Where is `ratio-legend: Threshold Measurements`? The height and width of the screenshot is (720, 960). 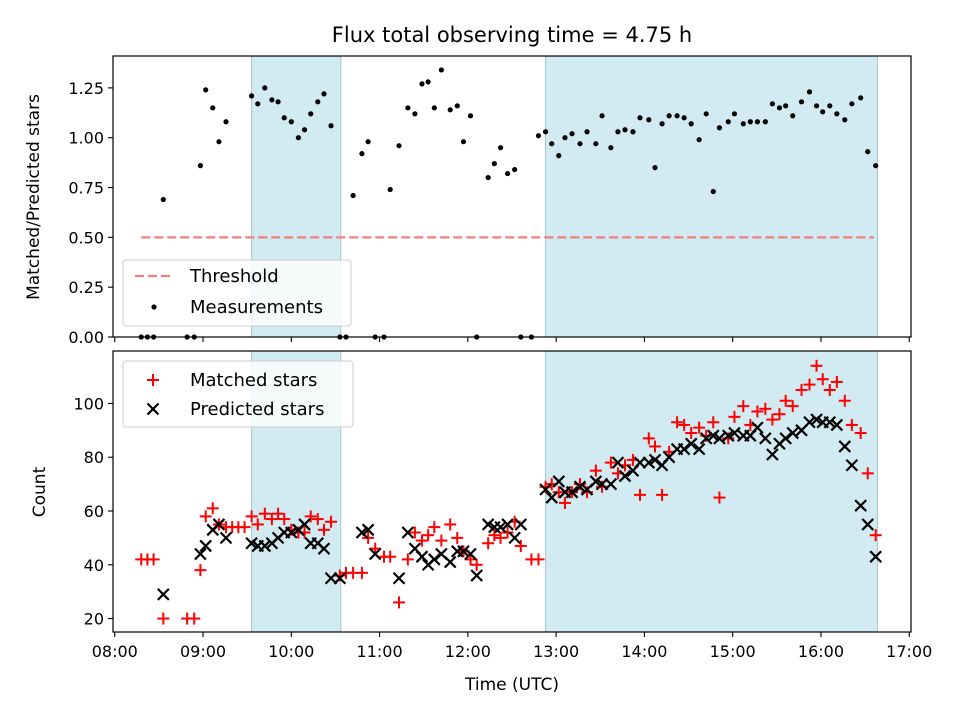
ratio-legend: Threshold Measurements is located at coordinates (237, 293).